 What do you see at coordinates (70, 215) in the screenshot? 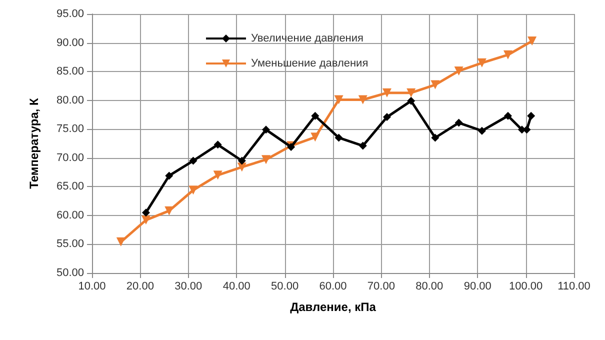
I see `y-tick-label: 60.00` at bounding box center [70, 215].